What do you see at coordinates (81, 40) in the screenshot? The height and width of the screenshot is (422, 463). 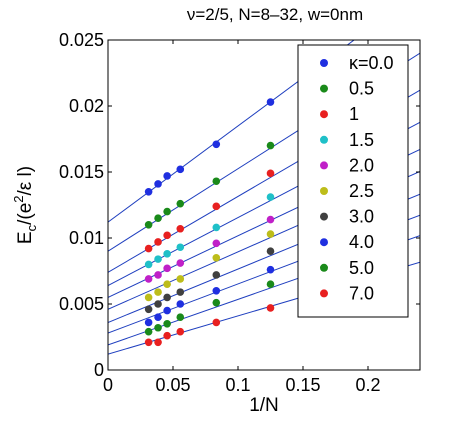 I see `y-tick-label-5: 0.025` at bounding box center [81, 40].